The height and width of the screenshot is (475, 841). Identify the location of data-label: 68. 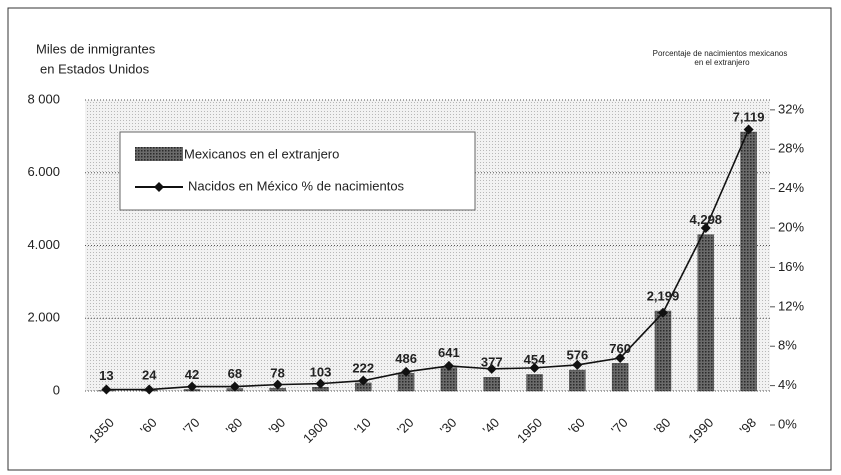
(235, 373).